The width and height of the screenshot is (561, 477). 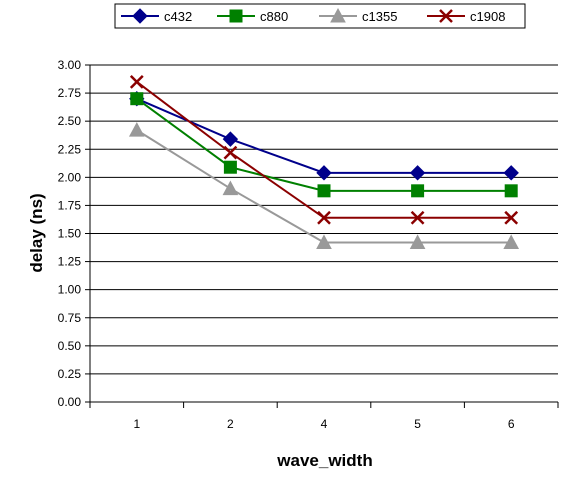 I want to click on x-axis-ticks: 1 2 4 5 6, so click(x=324, y=416).